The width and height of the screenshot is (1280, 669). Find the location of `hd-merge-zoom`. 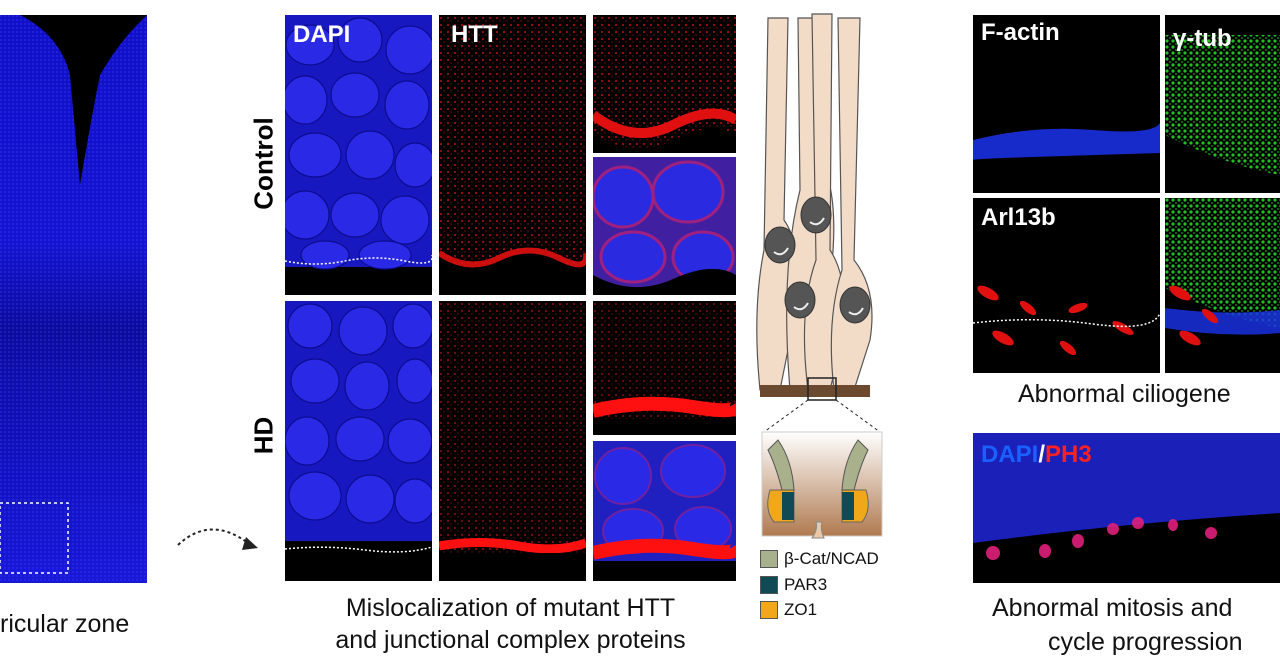

hd-merge-zoom is located at coordinates (664, 511).